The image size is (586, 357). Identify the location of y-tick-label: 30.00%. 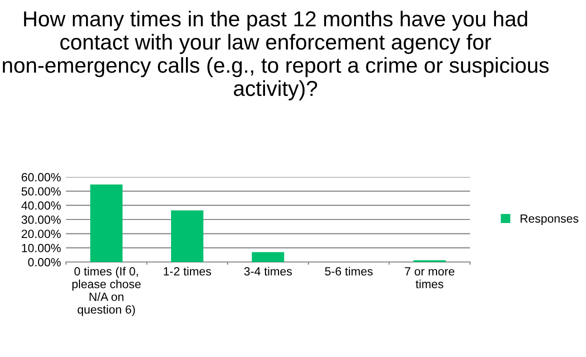
(41, 220).